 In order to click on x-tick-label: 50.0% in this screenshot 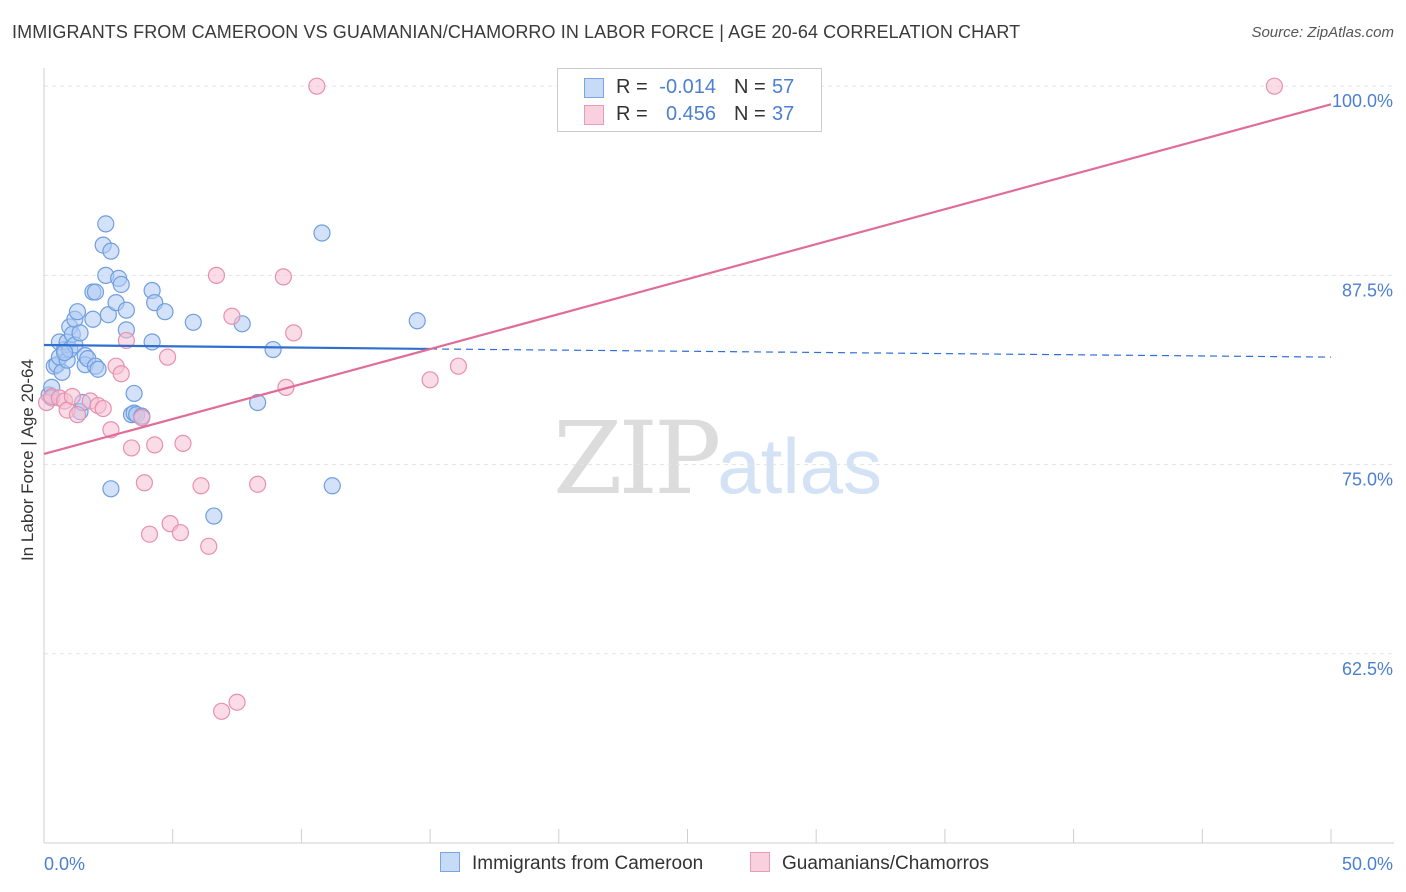, I will do `click(1367, 864)`.